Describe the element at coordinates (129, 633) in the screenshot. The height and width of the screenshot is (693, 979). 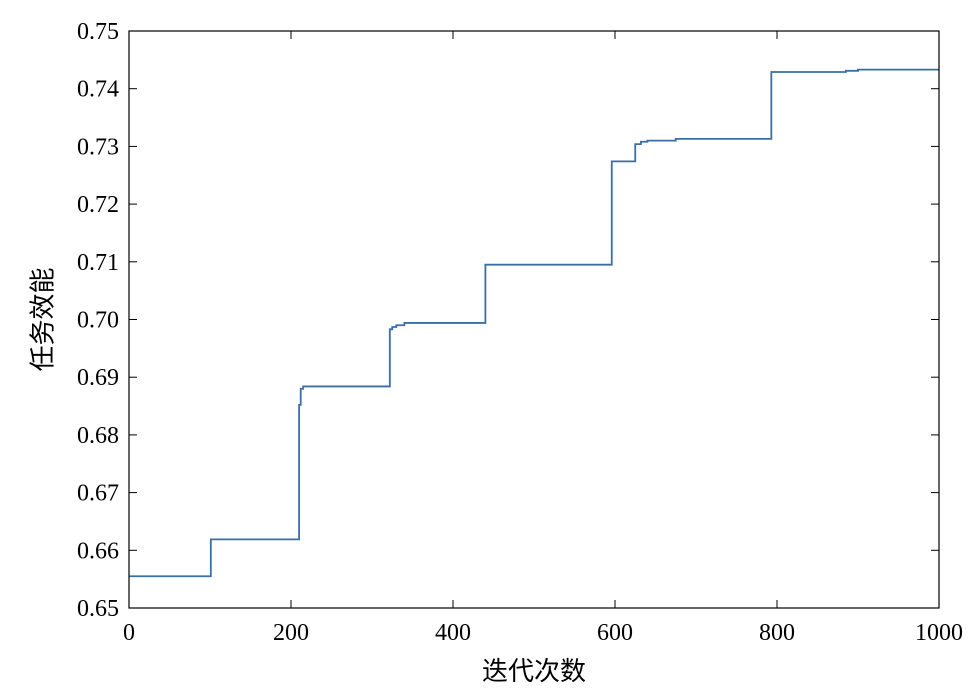
I see `x-tick-label: 0` at that location.